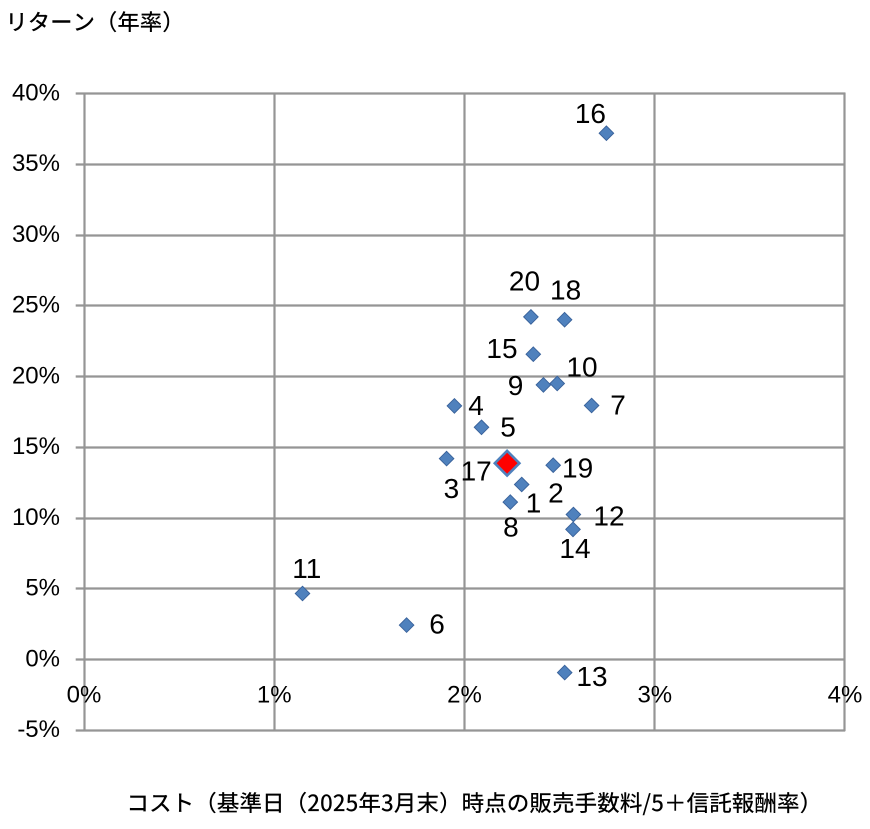  What do you see at coordinates (565, 290) in the screenshot?
I see `svg-text: 18` at bounding box center [565, 290].